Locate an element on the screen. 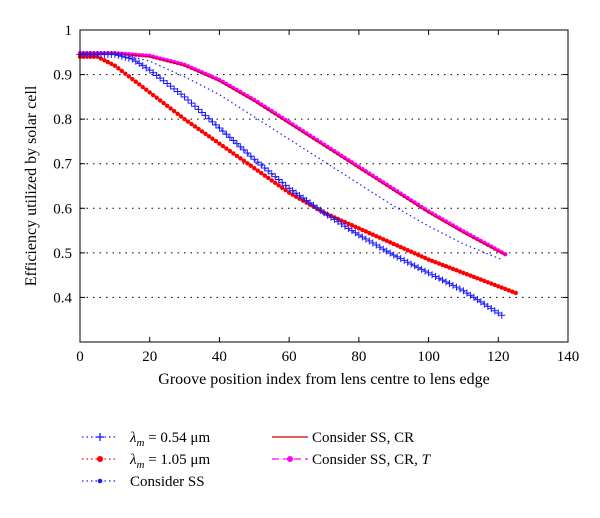 The width and height of the screenshot is (600, 518). x-tick-label: 140 is located at coordinates (568, 357).